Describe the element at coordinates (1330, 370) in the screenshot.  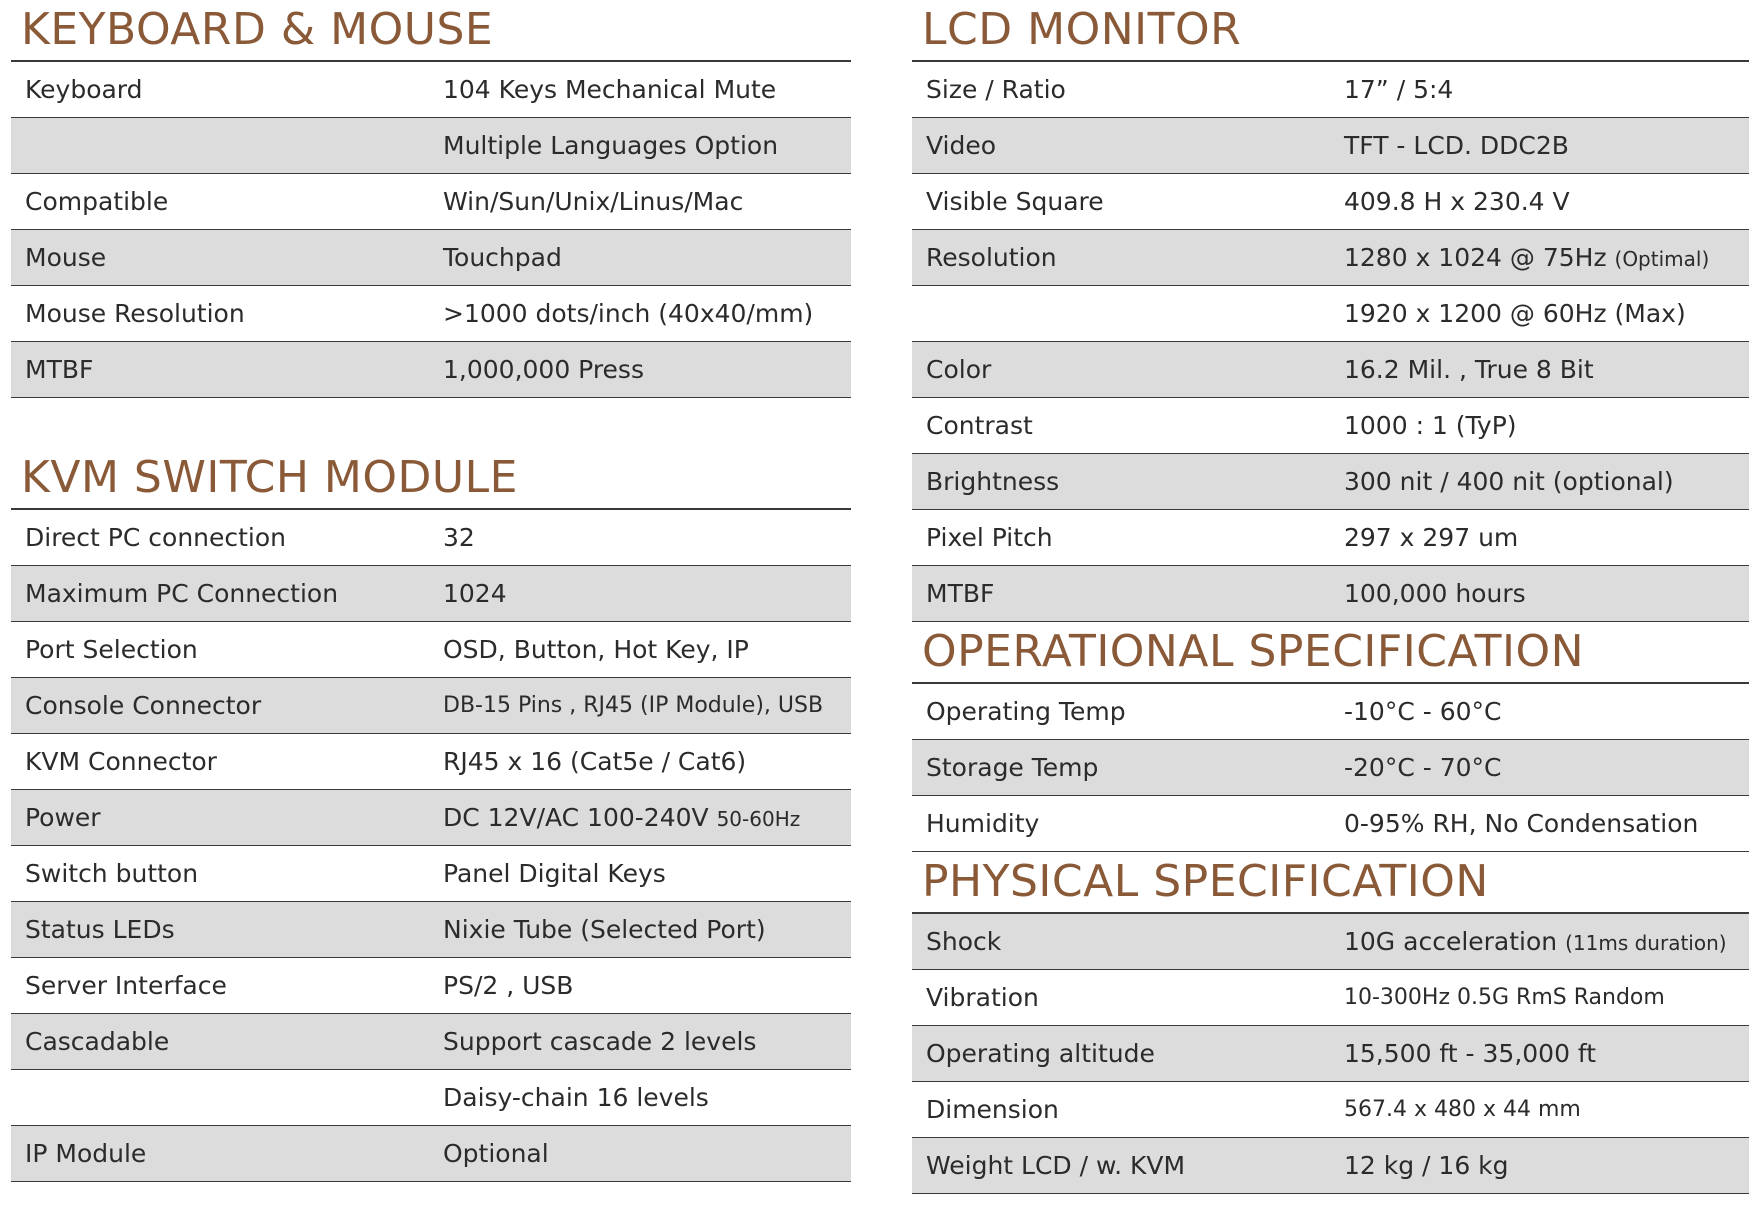
I see `spec-row: Color 16.2 Mil. , True 8 Bit` at that location.